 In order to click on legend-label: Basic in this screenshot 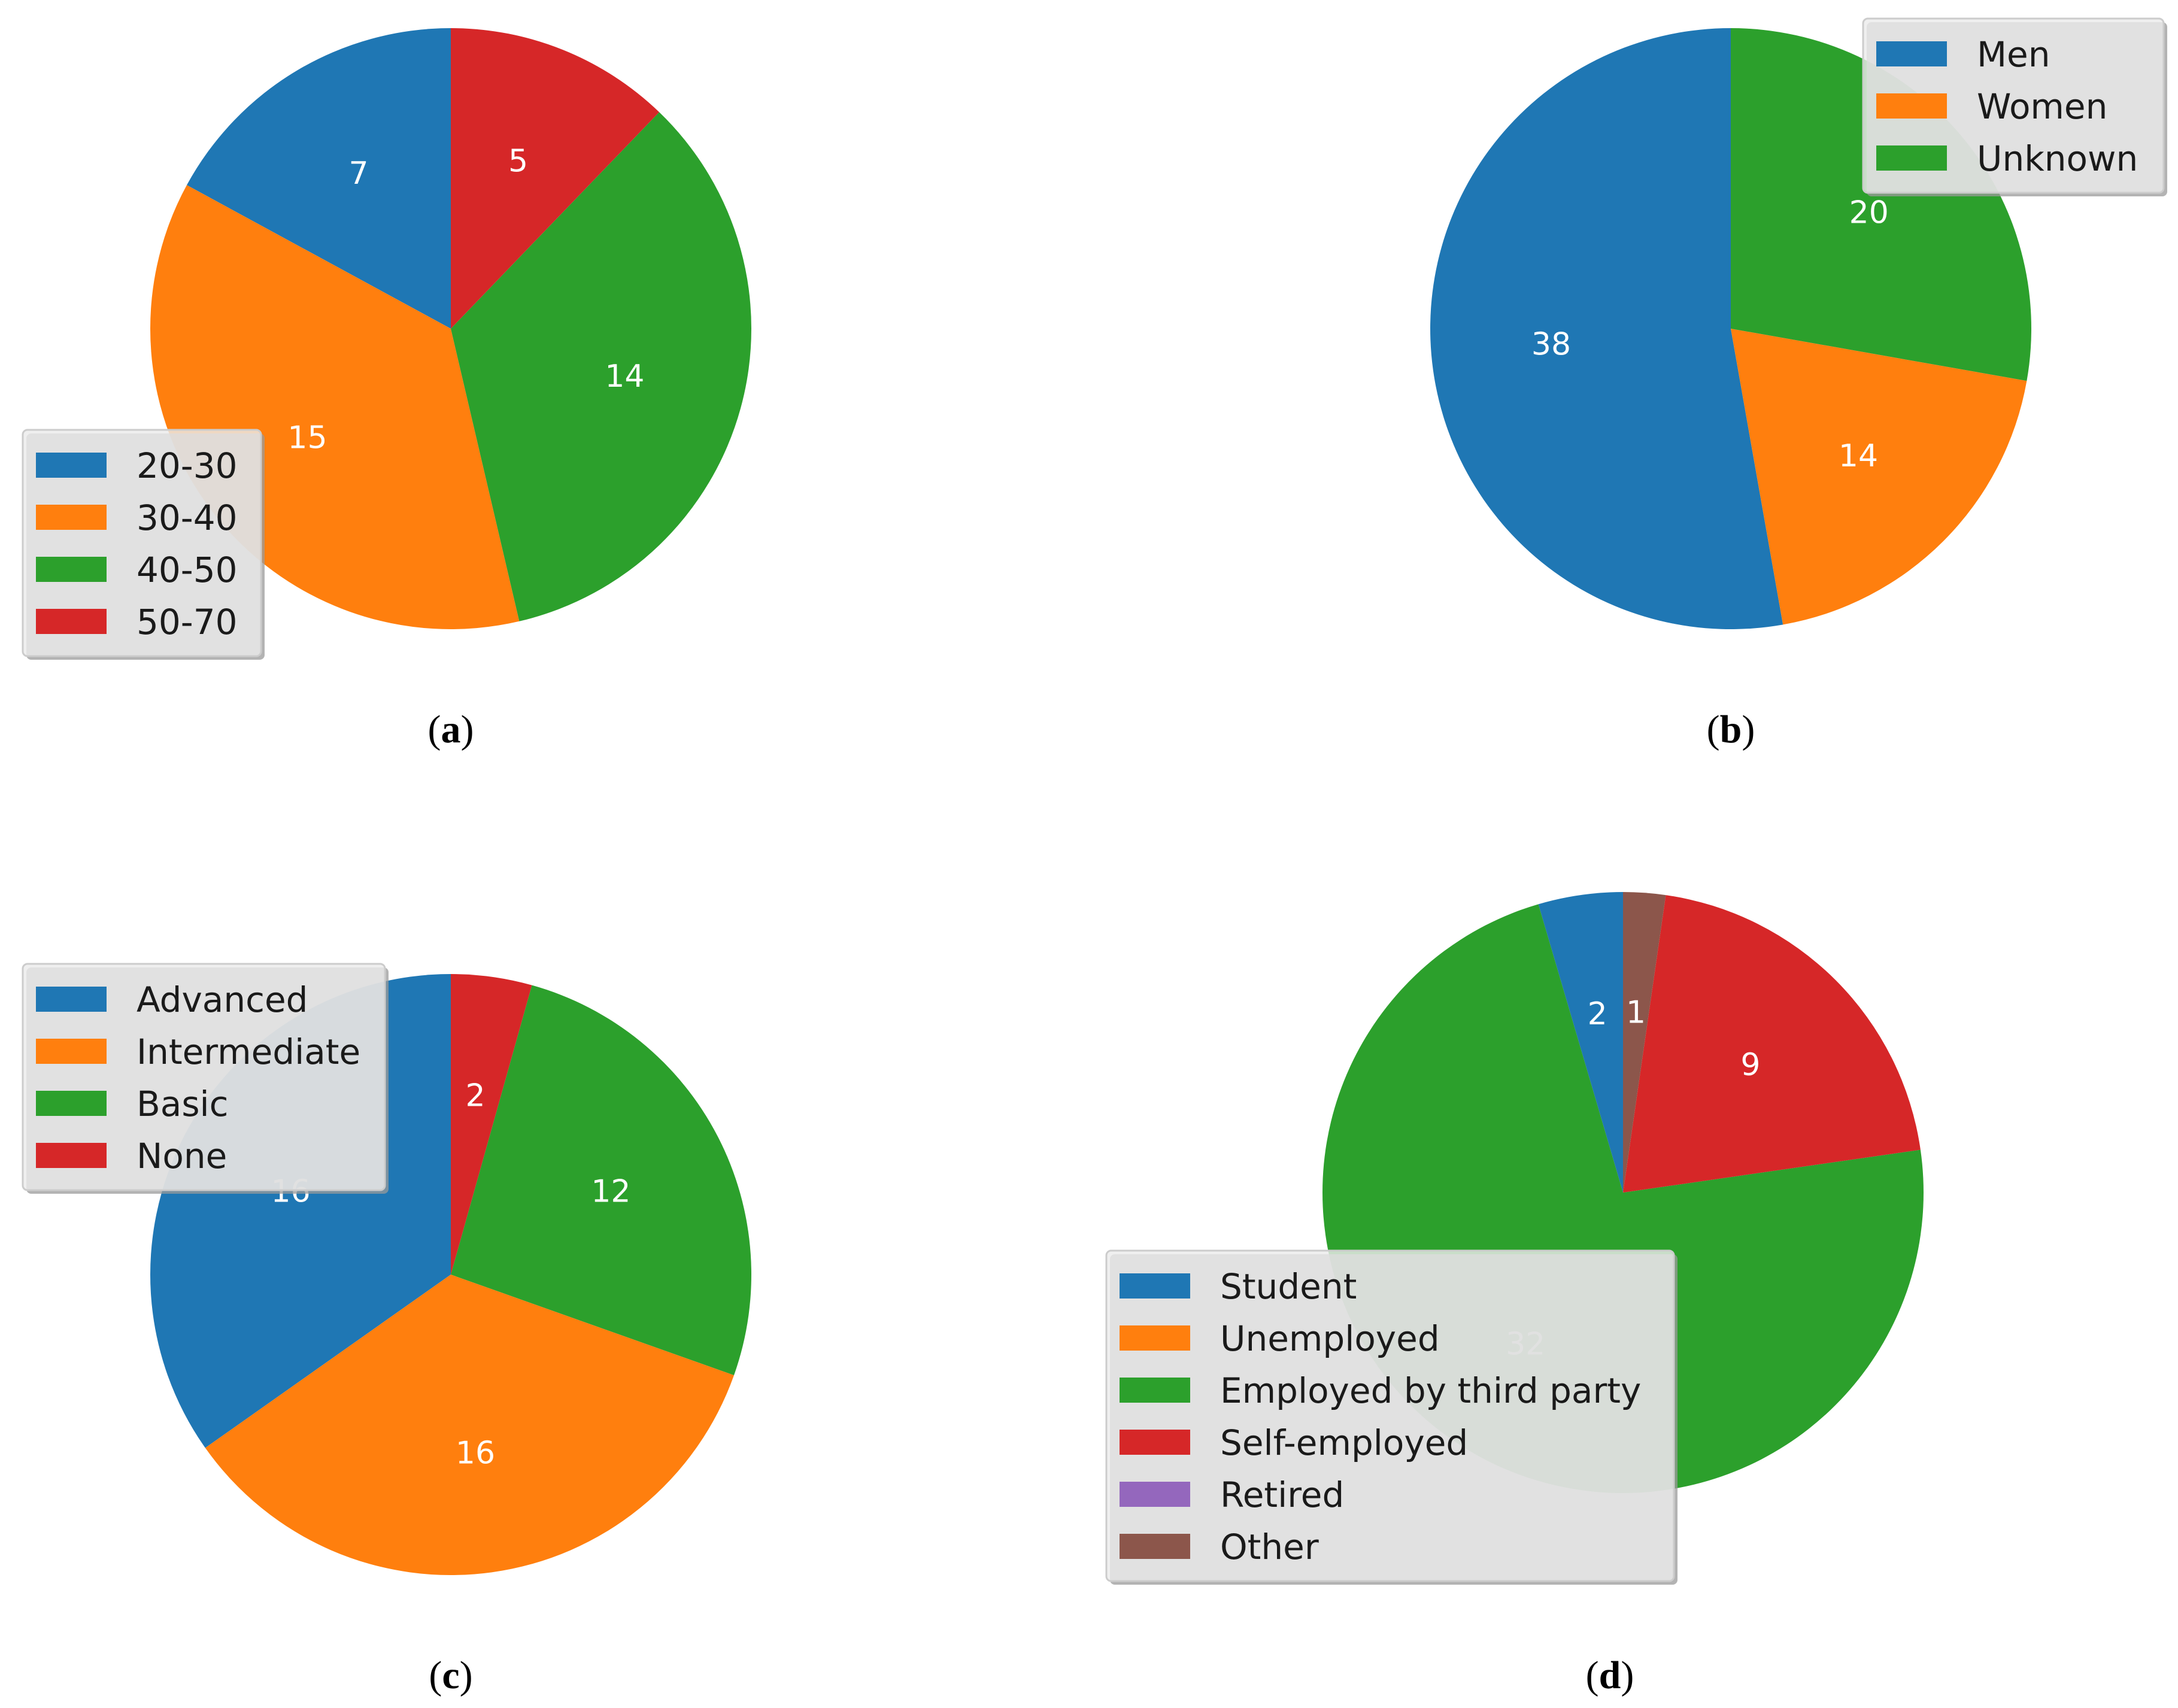, I will do `click(182, 1104)`.